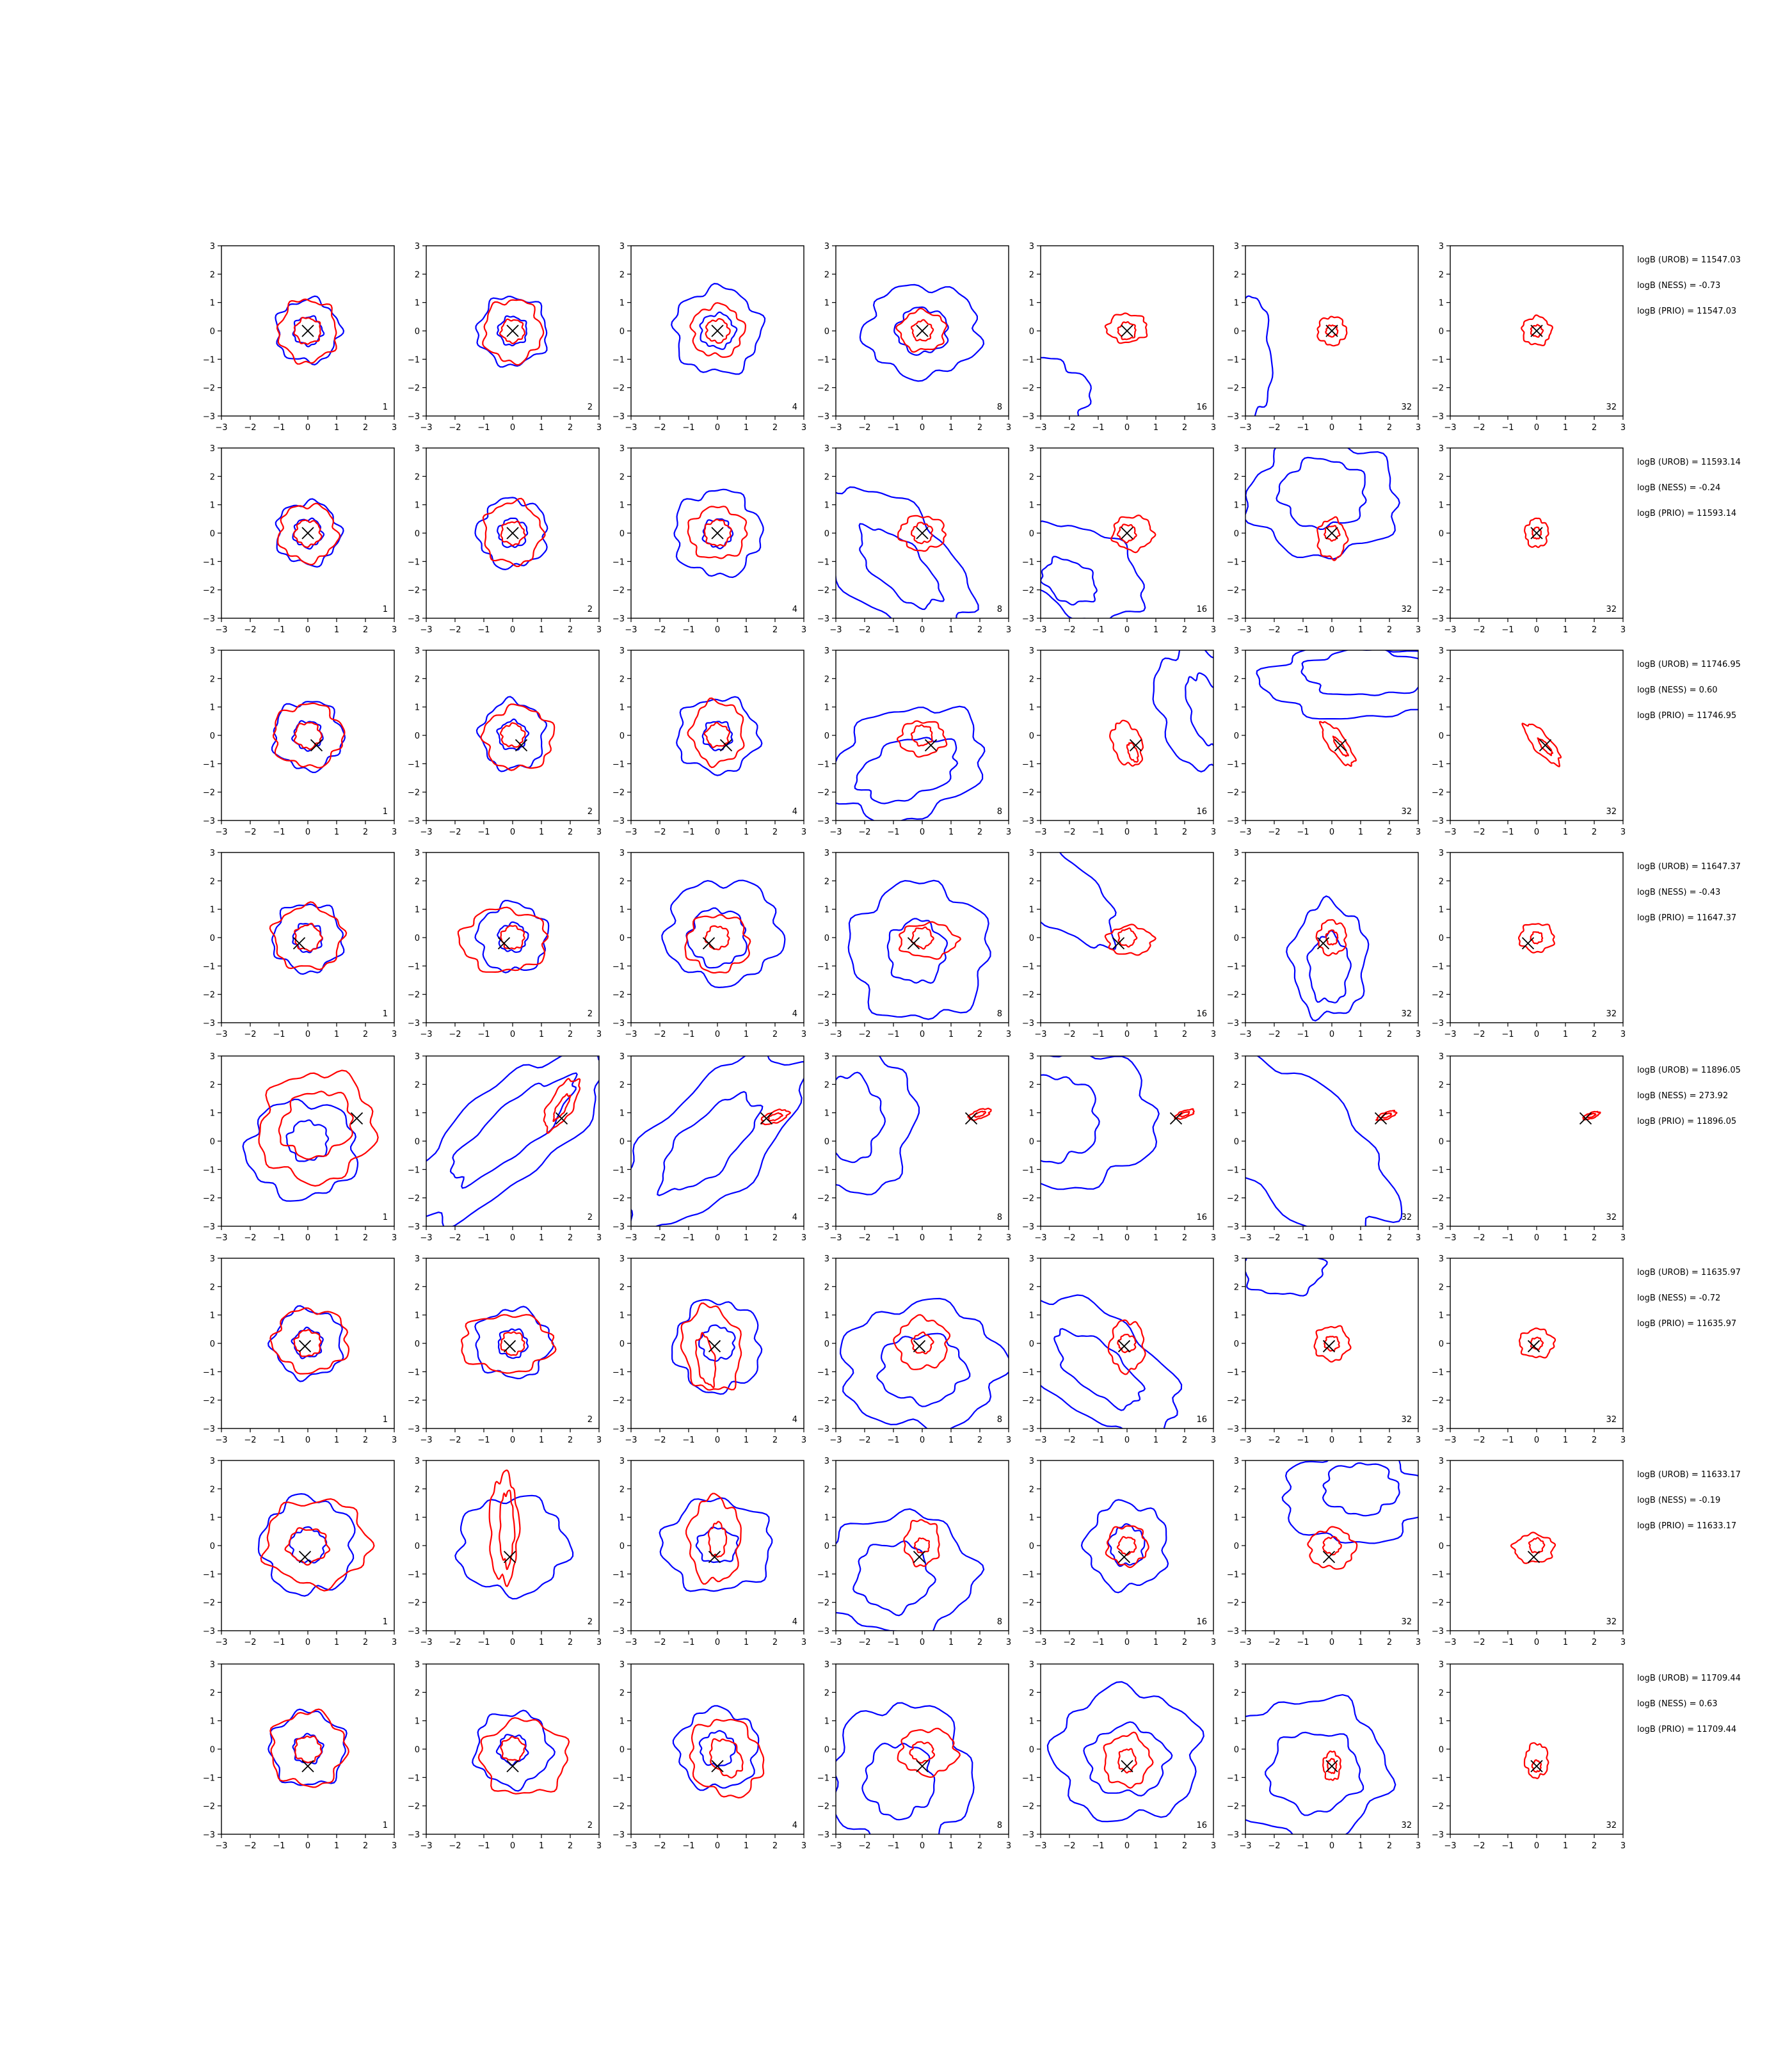  Describe the element at coordinates (1098, 1642) in the screenshot. I see `x-tick-label: −1` at that location.